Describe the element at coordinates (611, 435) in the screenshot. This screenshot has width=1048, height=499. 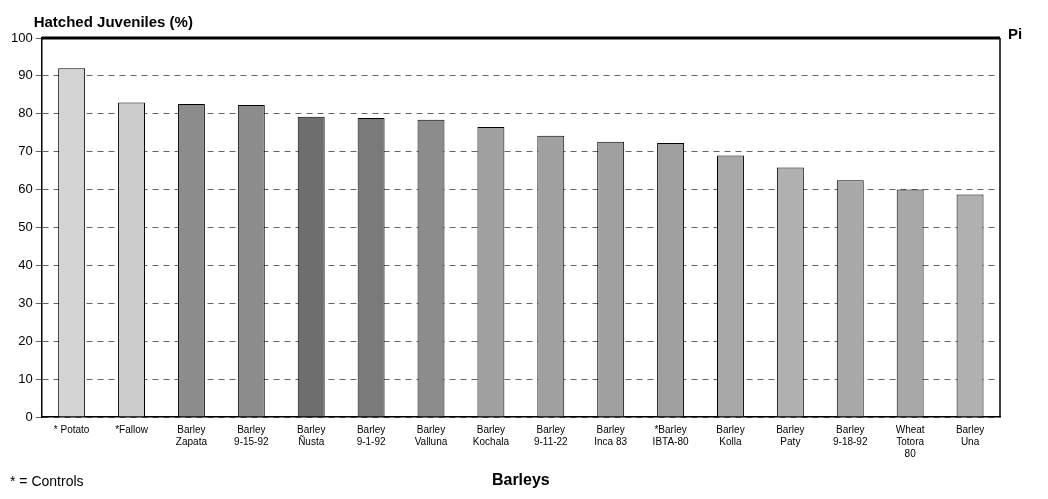
I see `x-tick-label: Barley Inca 83` at that location.